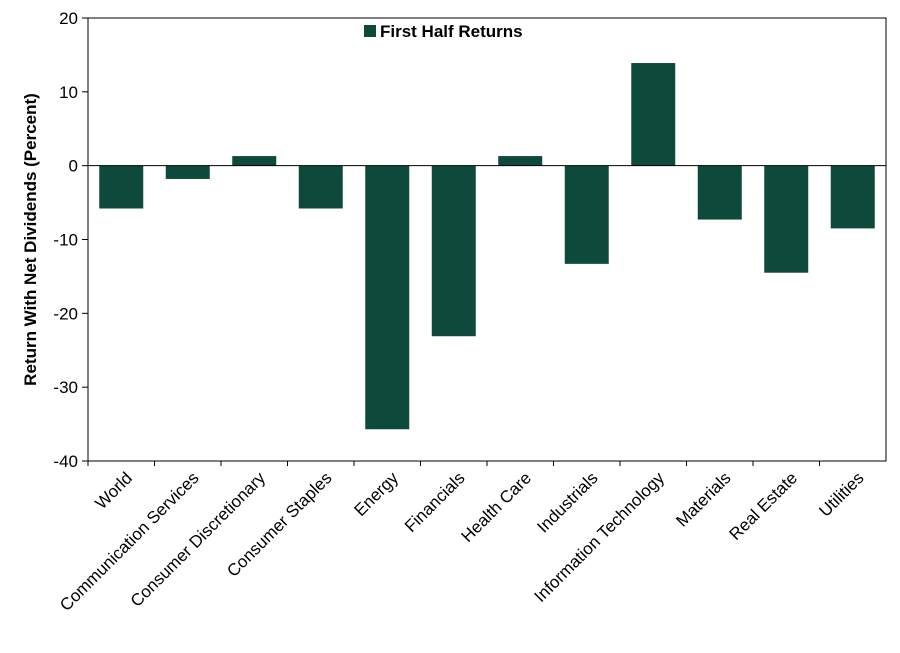 This screenshot has height=653, width=900. I want to click on y-axis-title: Return With Net Dividends (Percent), so click(30, 239).